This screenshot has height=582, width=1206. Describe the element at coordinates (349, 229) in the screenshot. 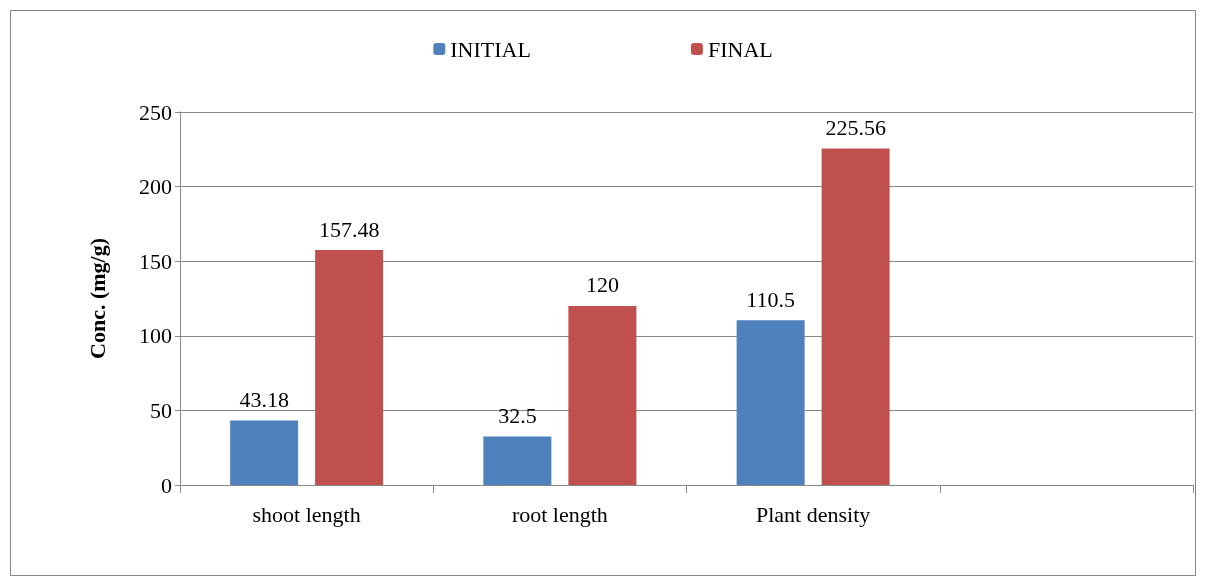

I see `data-label: 157.48` at that location.